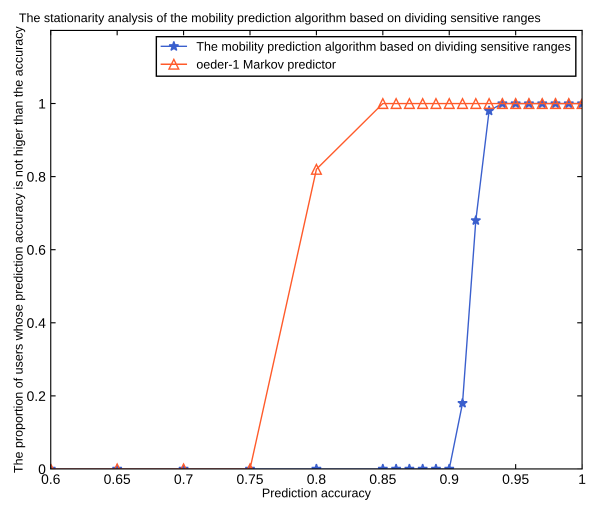  I want to click on y-tick-label: 0.6, so click(36, 250).